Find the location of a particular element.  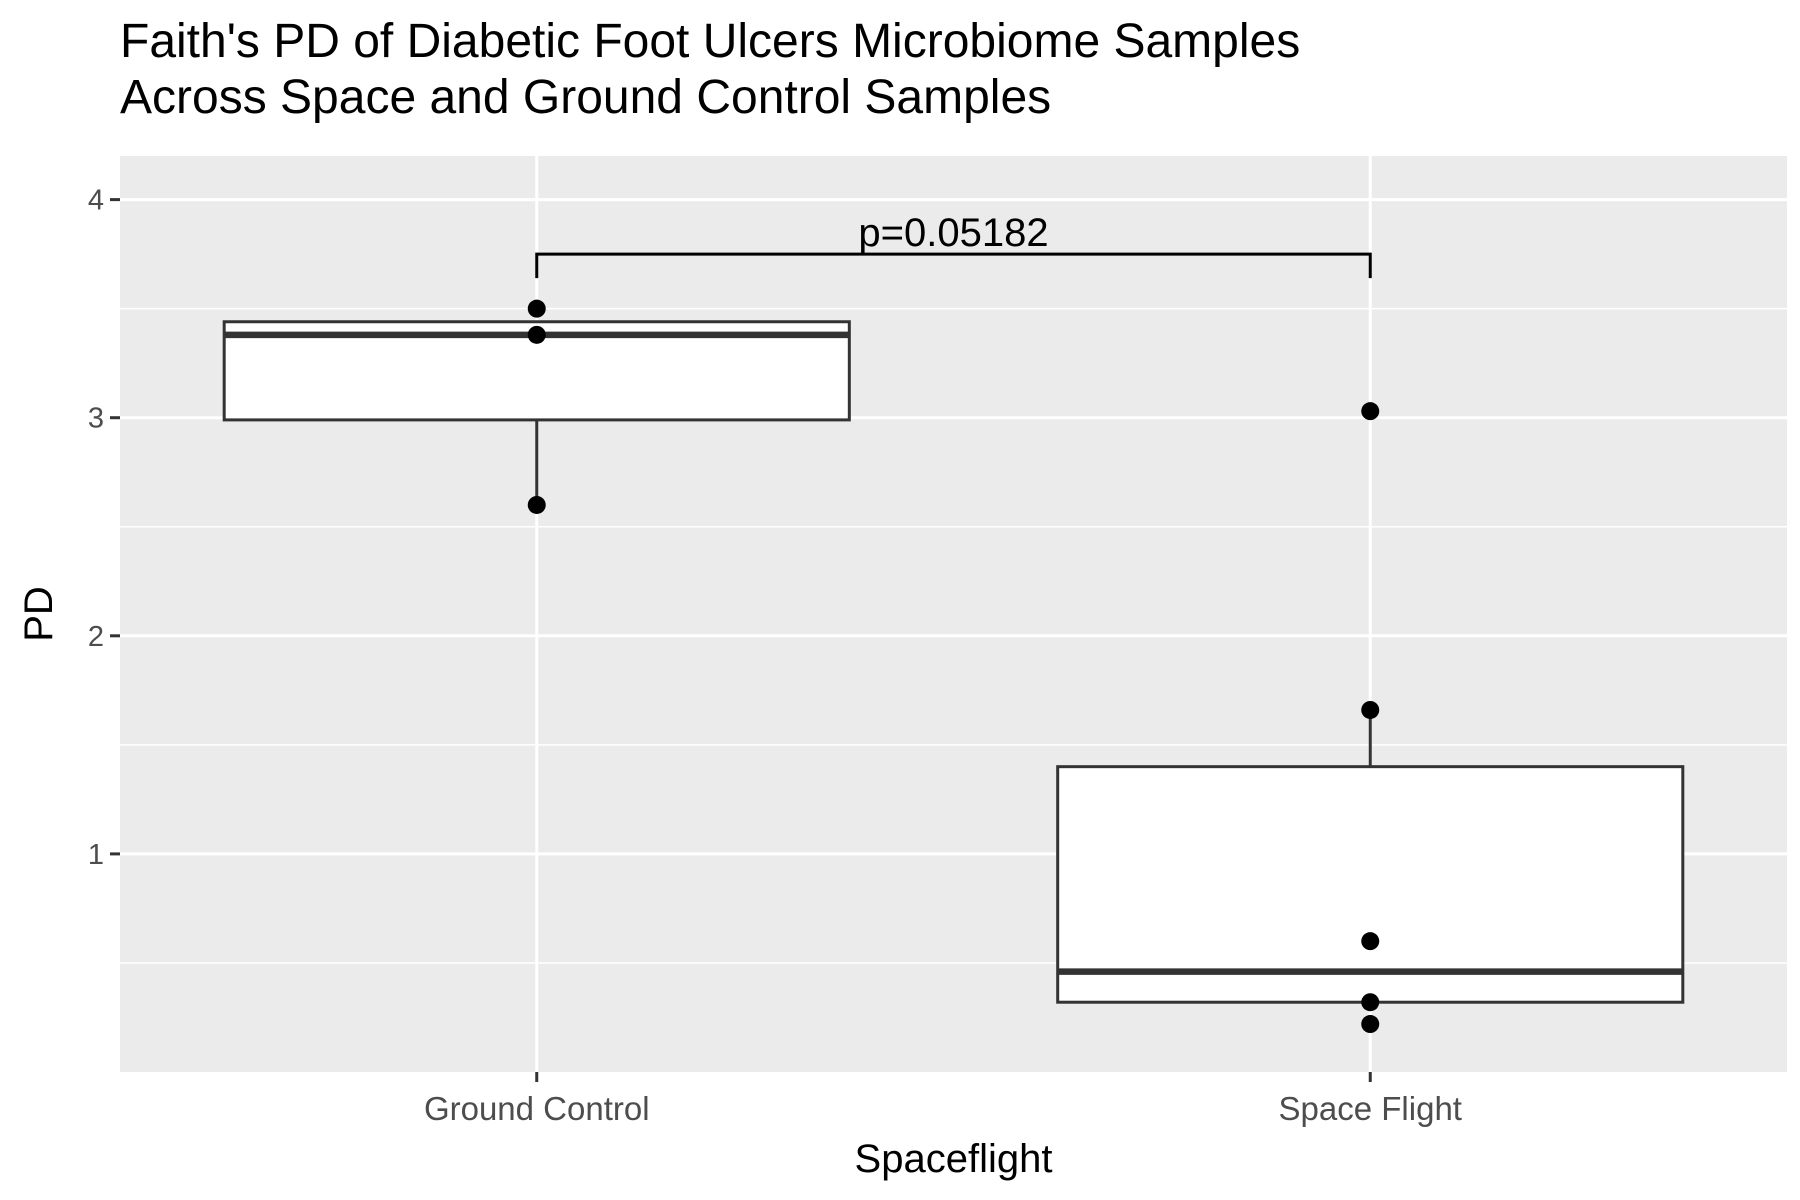

x-axis-title: Spaceflight is located at coordinates (954, 1159).